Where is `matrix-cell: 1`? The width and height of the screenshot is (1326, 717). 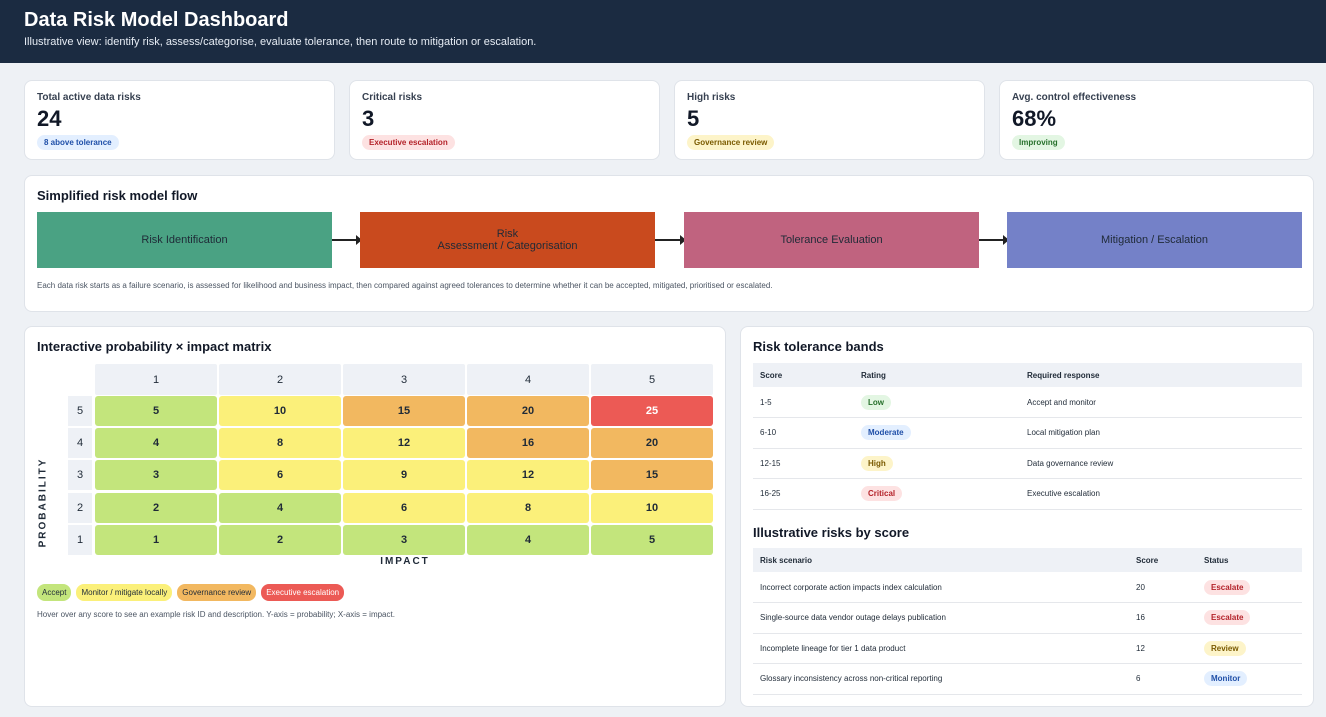 matrix-cell: 1 is located at coordinates (156, 540).